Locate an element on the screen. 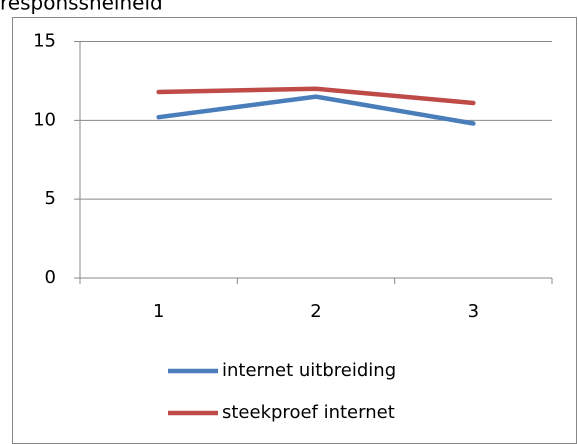  y-tick-label: 15 is located at coordinates (44, 41).